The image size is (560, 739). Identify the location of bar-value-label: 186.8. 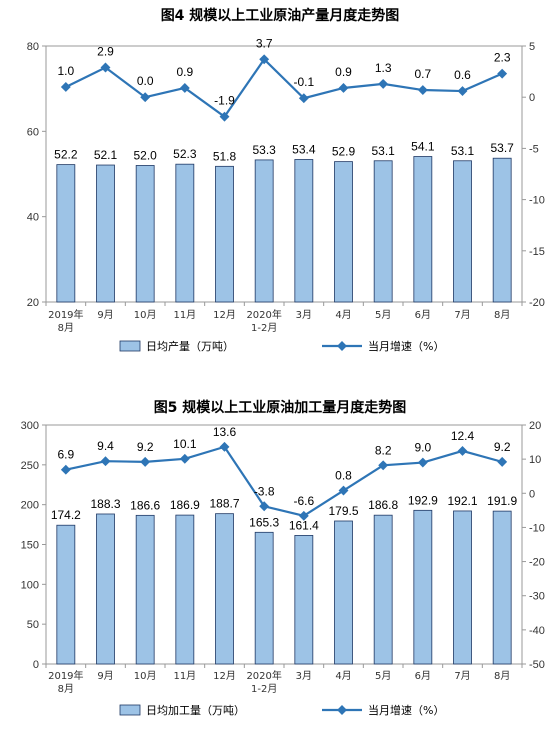
(383, 505).